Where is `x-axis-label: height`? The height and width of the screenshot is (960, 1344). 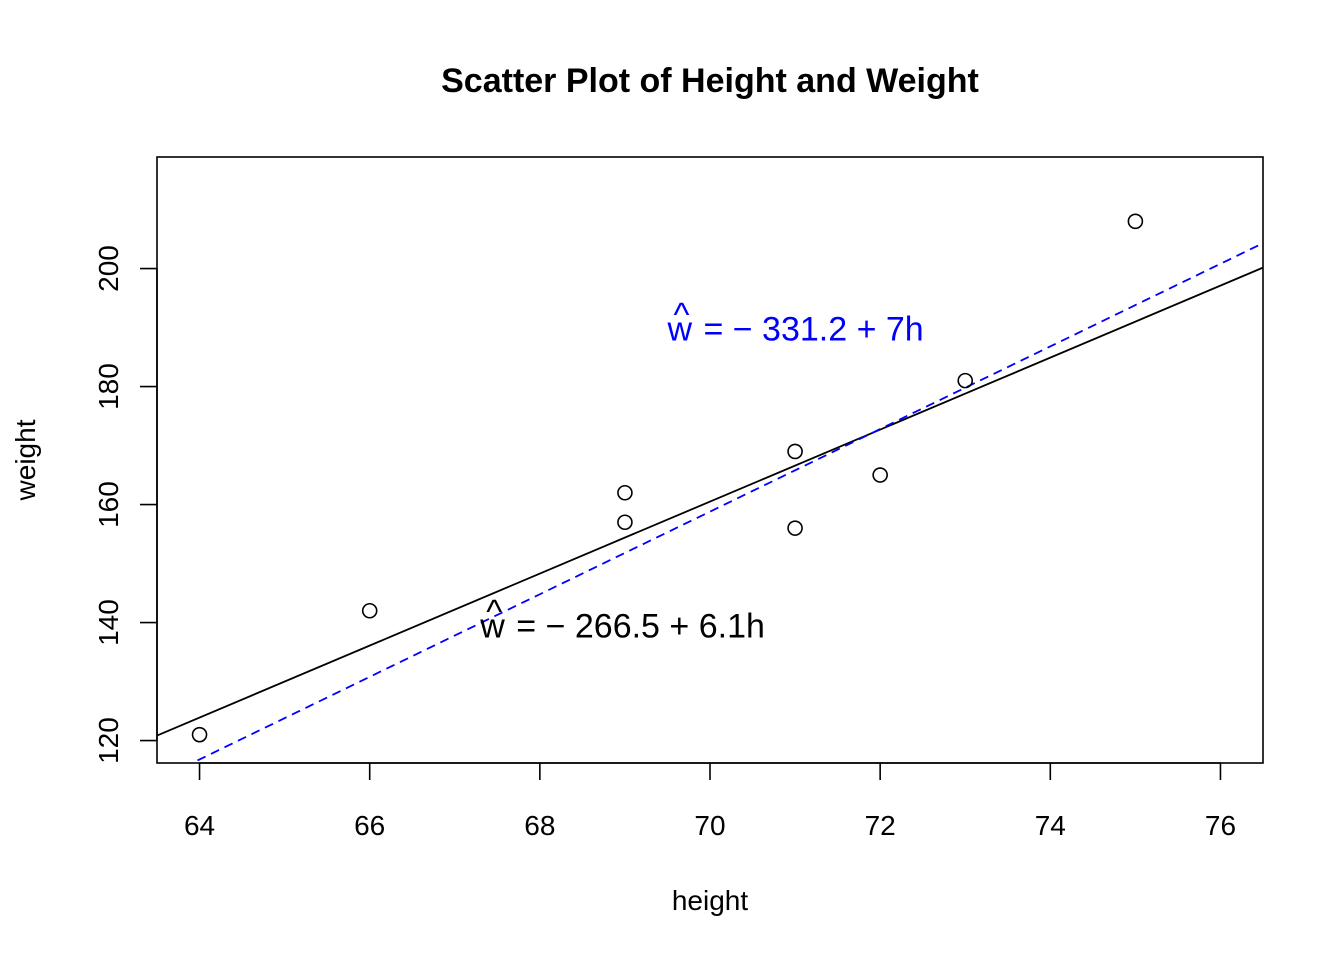
x-axis-label: height is located at coordinates (710, 900).